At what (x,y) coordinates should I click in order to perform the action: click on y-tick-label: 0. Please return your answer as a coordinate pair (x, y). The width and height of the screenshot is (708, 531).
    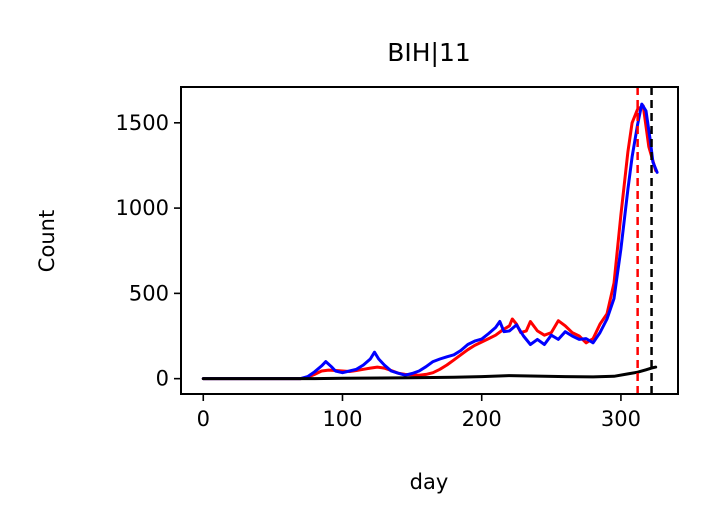
    Looking at the image, I should click on (162, 379).